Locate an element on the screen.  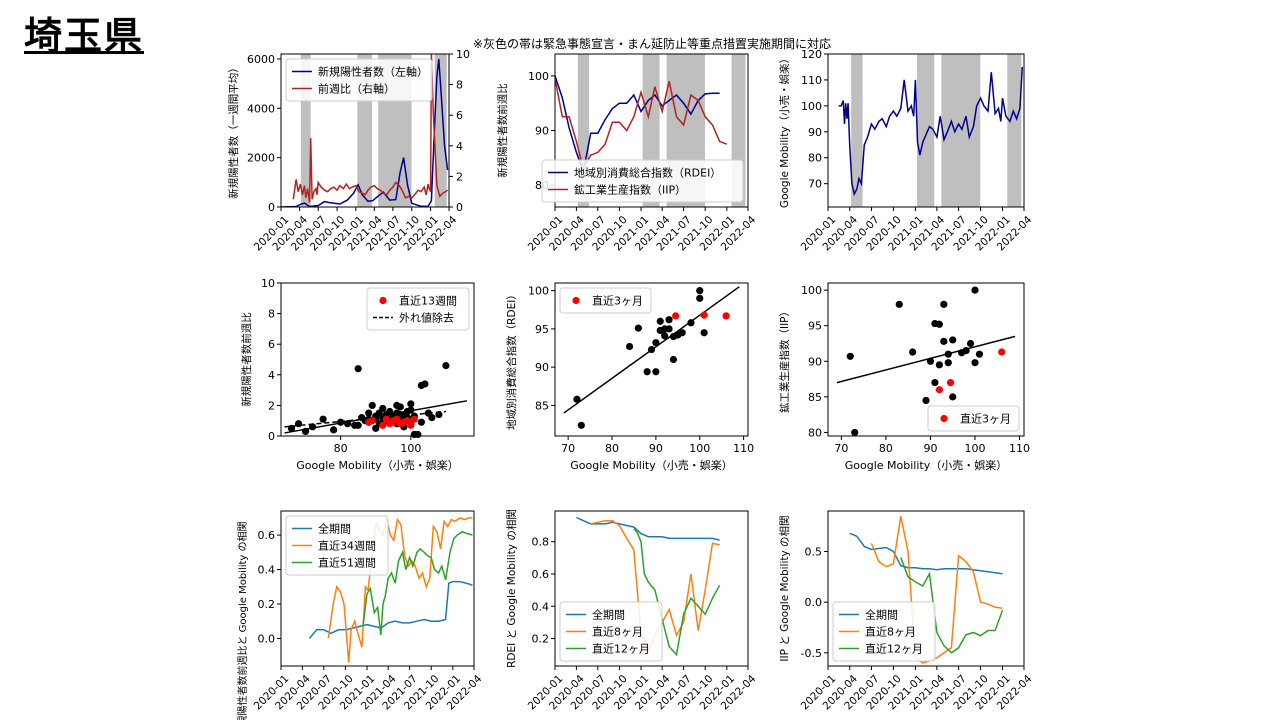
y-tick-label: 80 is located at coordinates (815, 158).